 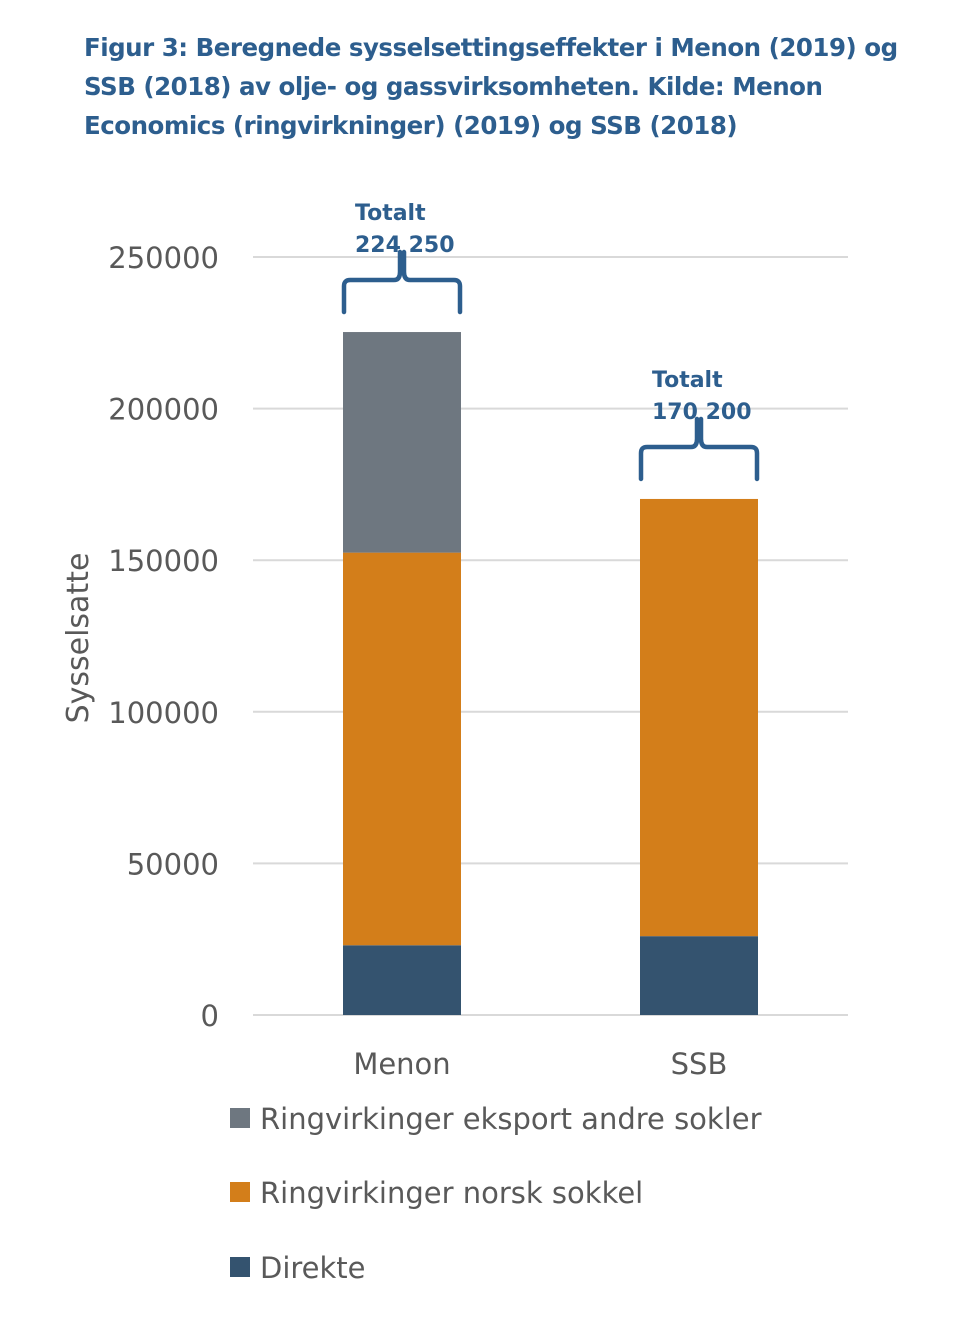 What do you see at coordinates (163, 410) in the screenshot?
I see `y-tick-label: 200000` at bounding box center [163, 410].